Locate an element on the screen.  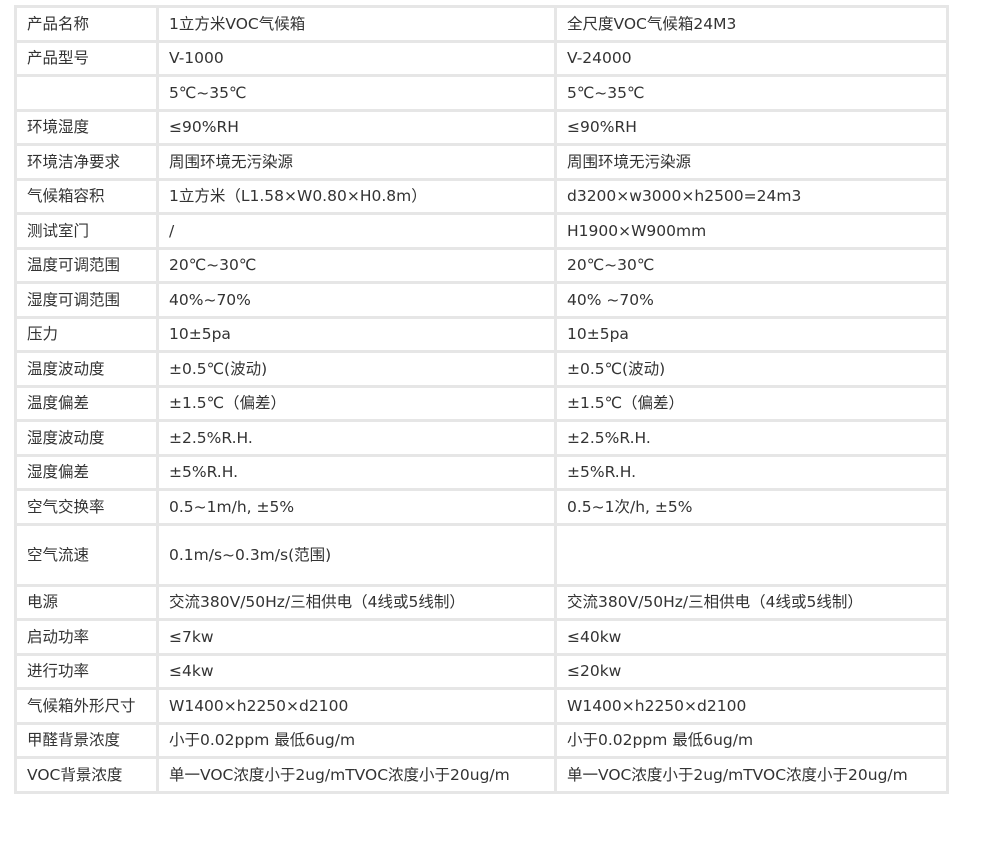
value-model-1: 单一VOC浓度小于2ug/mTVOC浓度小于20ug/m is located at coordinates (356, 775).